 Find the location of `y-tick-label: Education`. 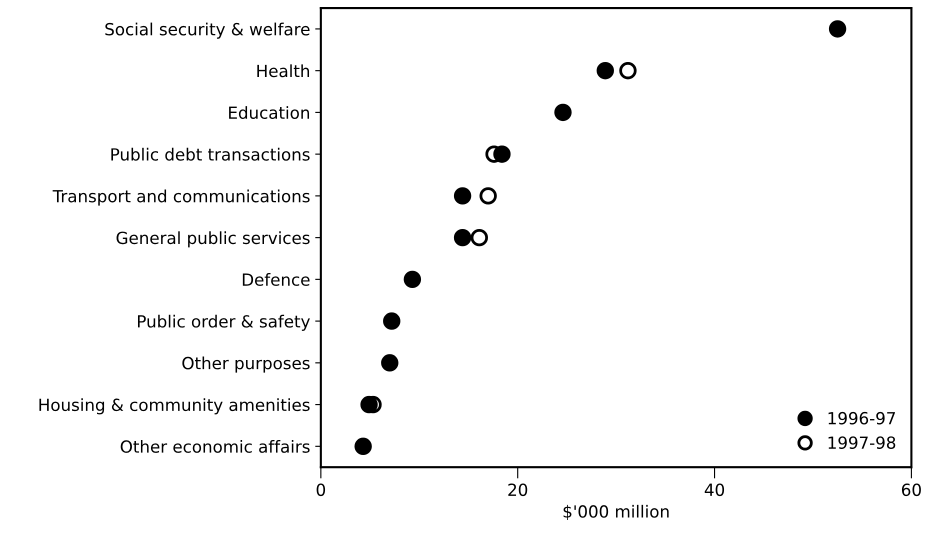

y-tick-label: Education is located at coordinates (269, 112).